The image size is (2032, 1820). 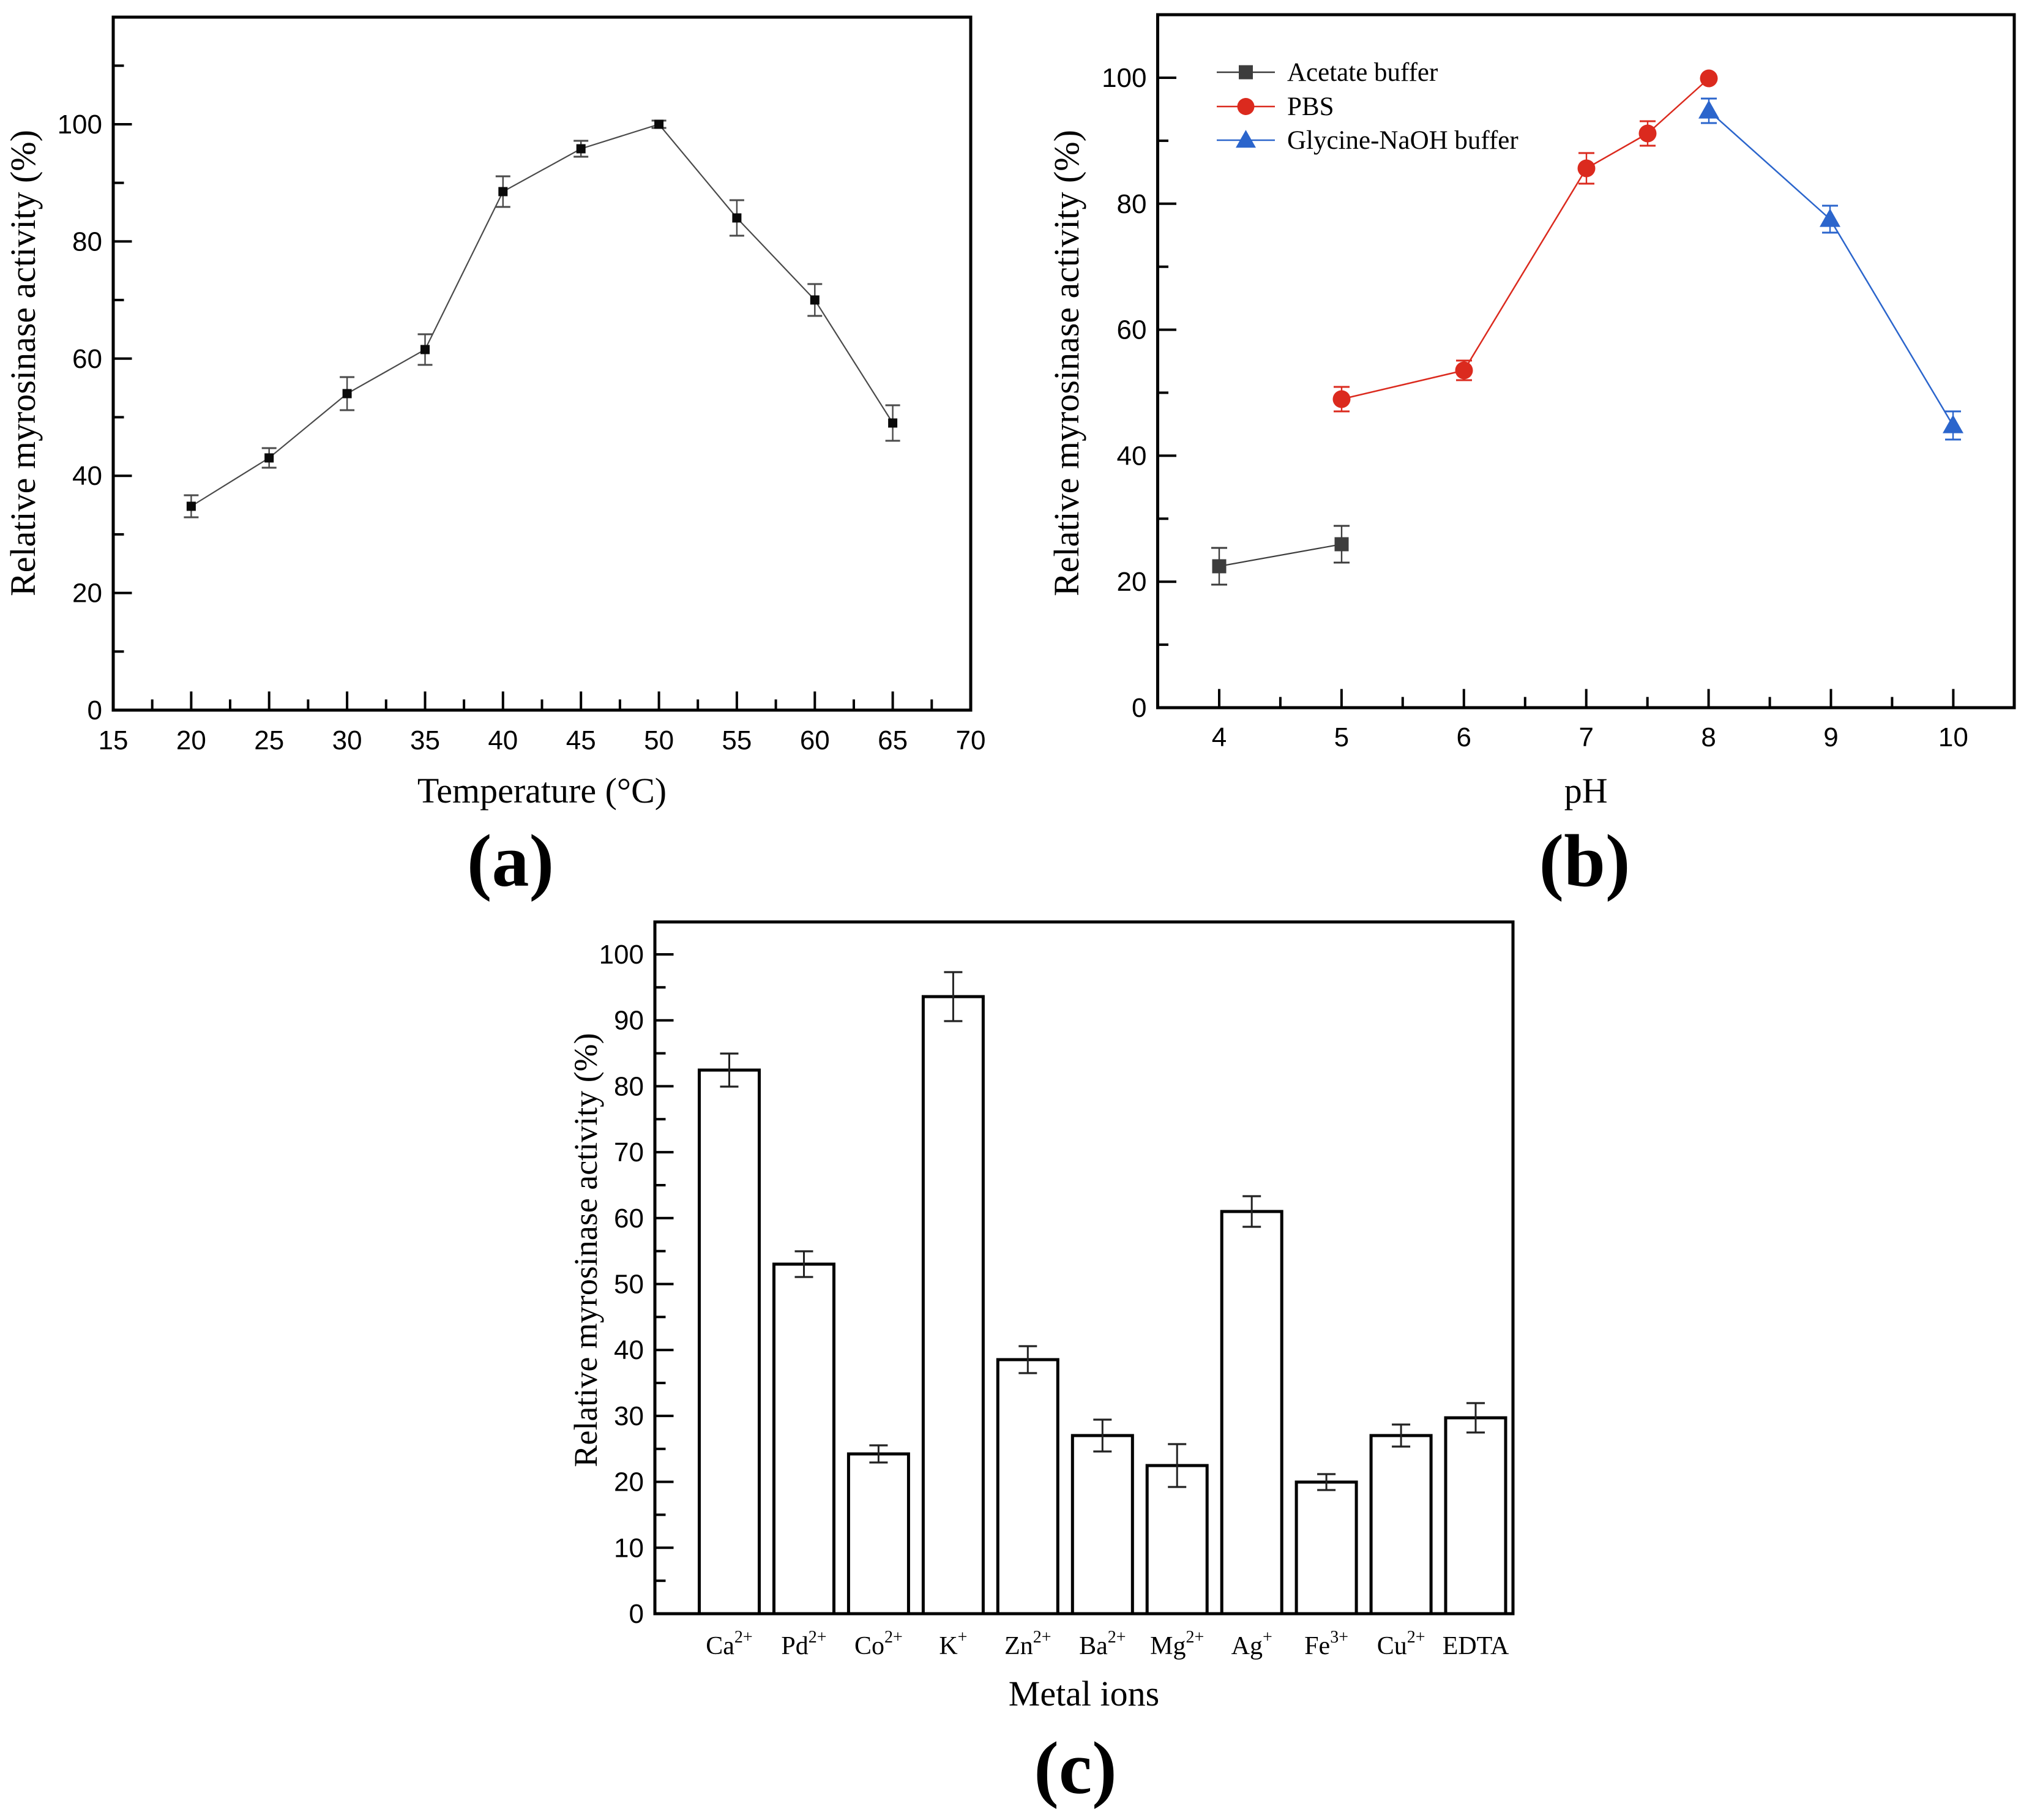 What do you see at coordinates (893, 740) in the screenshot?
I see `svg-text: 65` at bounding box center [893, 740].